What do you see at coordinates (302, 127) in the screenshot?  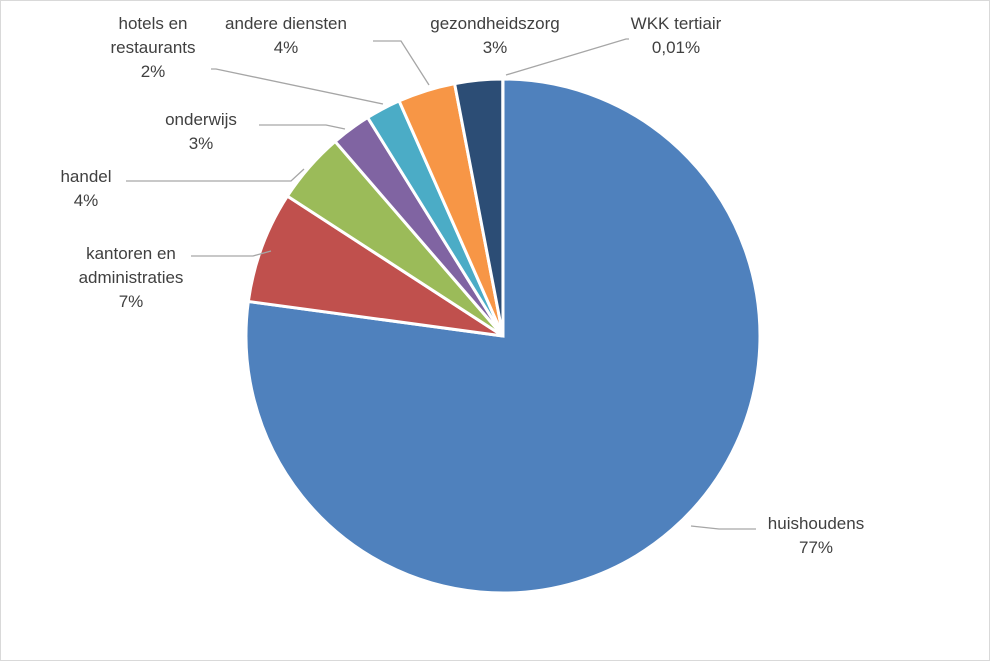 I see `leader-line-onderwijs` at bounding box center [302, 127].